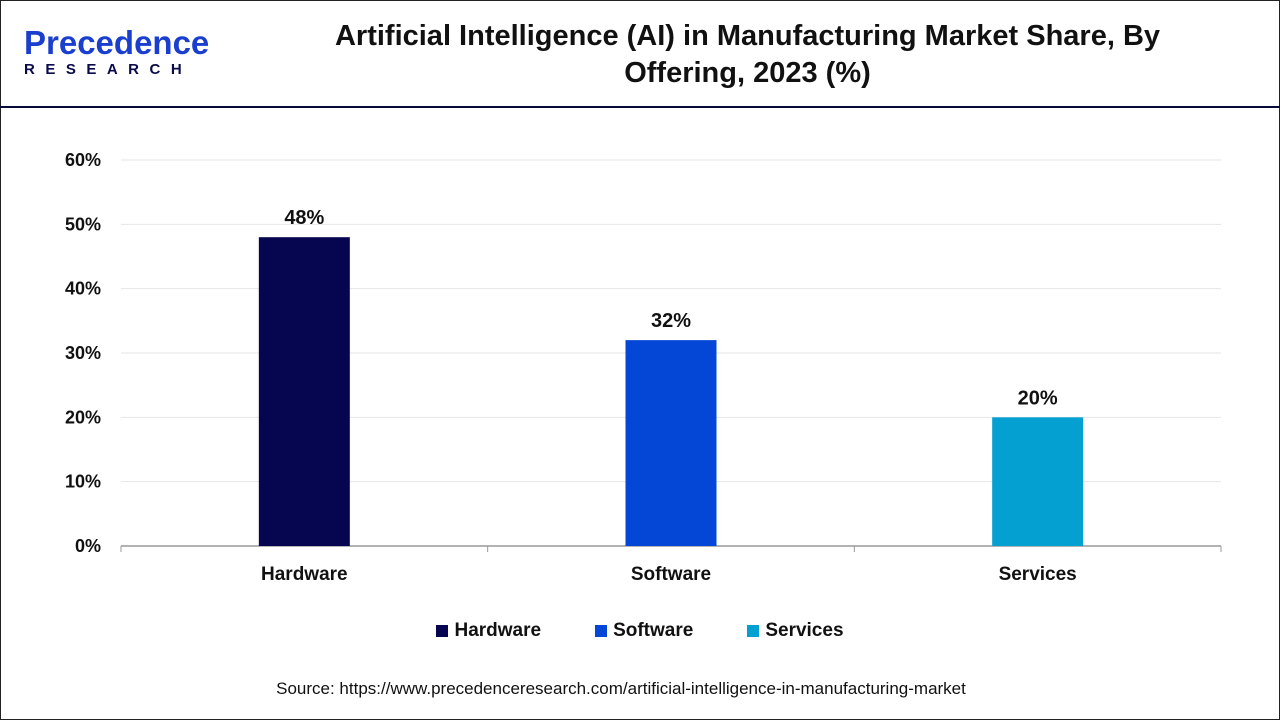  I want to click on bar-hardware, so click(304, 391).